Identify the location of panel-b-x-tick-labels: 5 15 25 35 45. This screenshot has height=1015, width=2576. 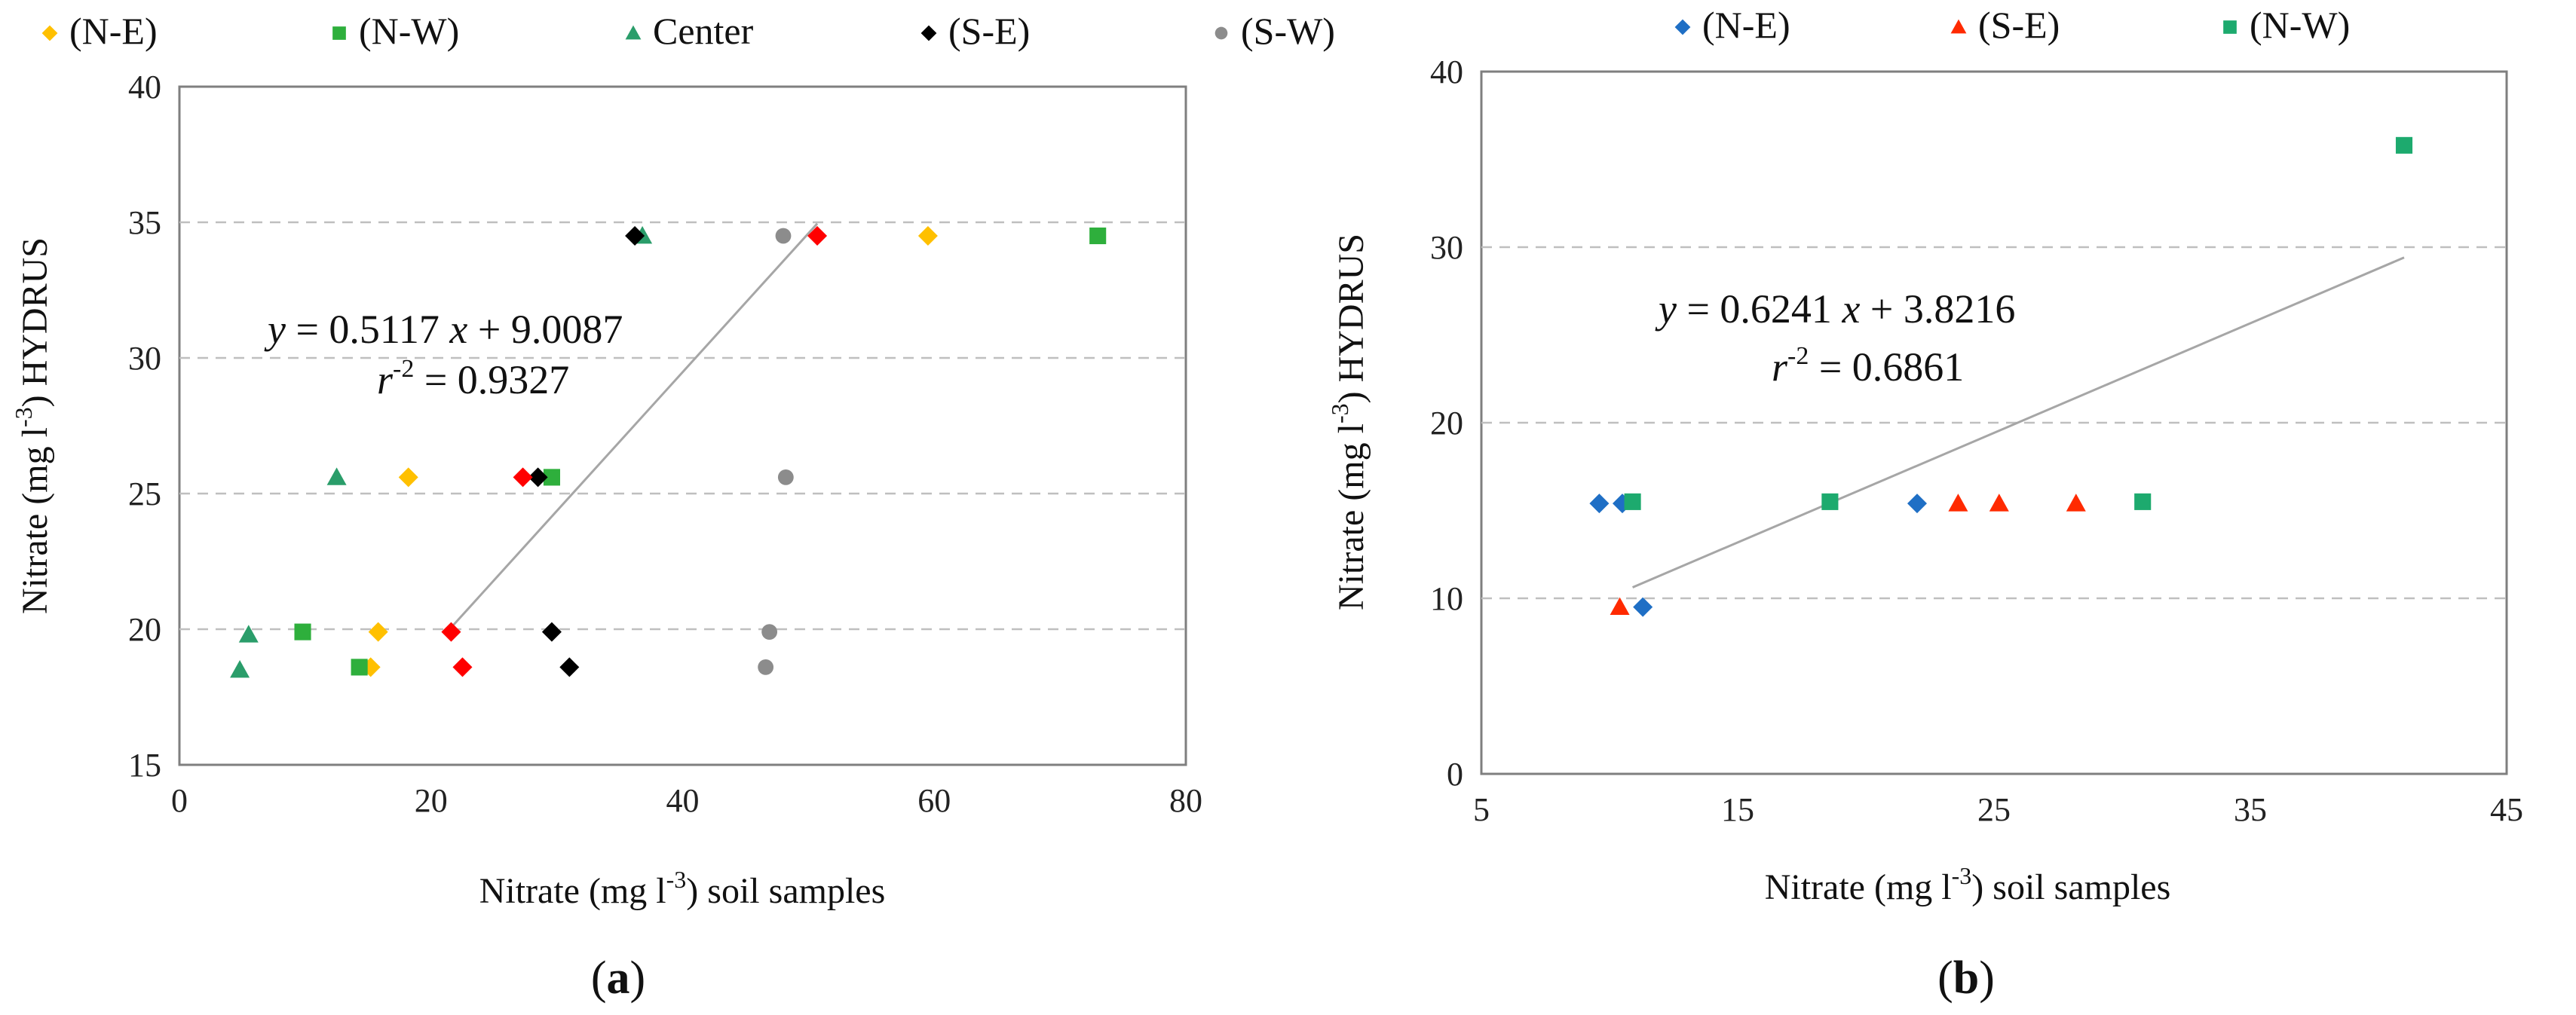
(1998, 809).